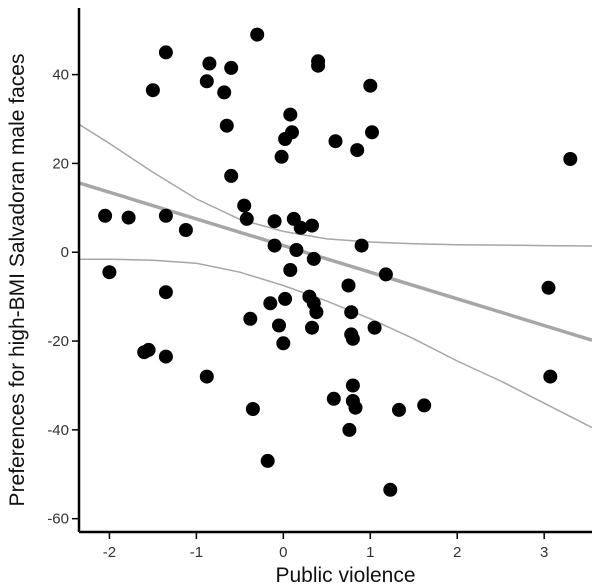 The width and height of the screenshot is (592, 588). Describe the element at coordinates (457, 552) in the screenshot. I see `x-tick-label: 2` at that location.